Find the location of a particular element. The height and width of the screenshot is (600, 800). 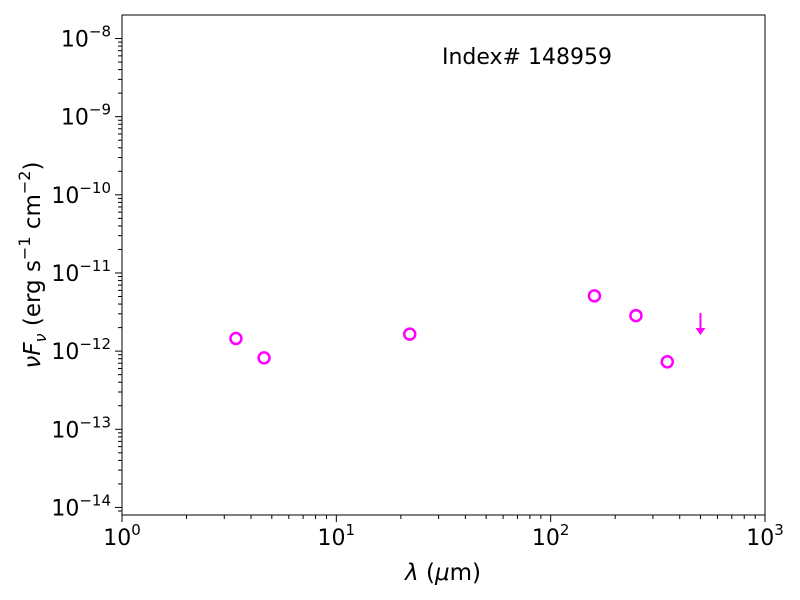

data-markers is located at coordinates (467, 329).